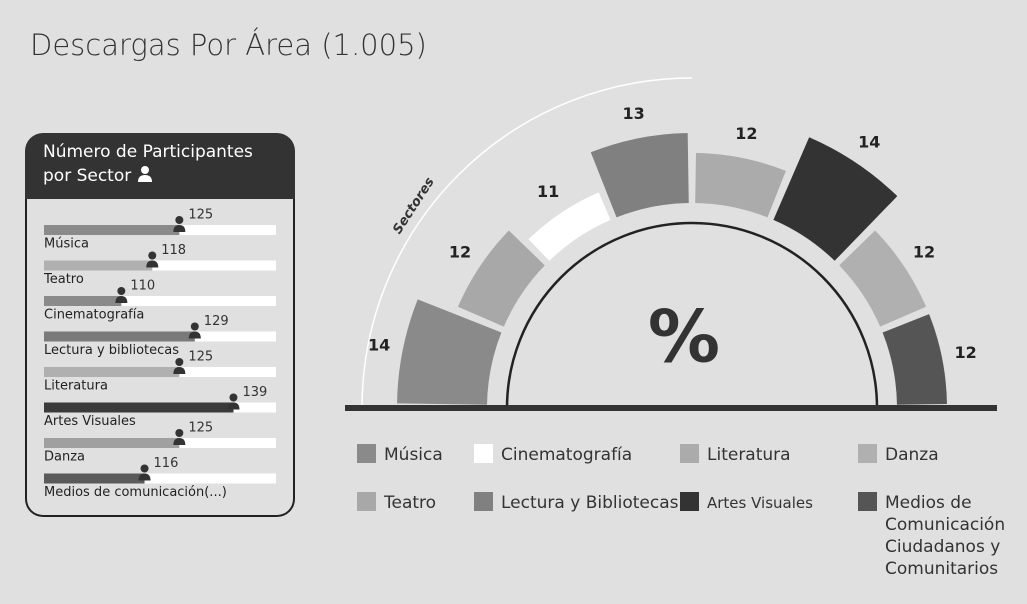  I want to click on legend-item: Danza, so click(898, 455).